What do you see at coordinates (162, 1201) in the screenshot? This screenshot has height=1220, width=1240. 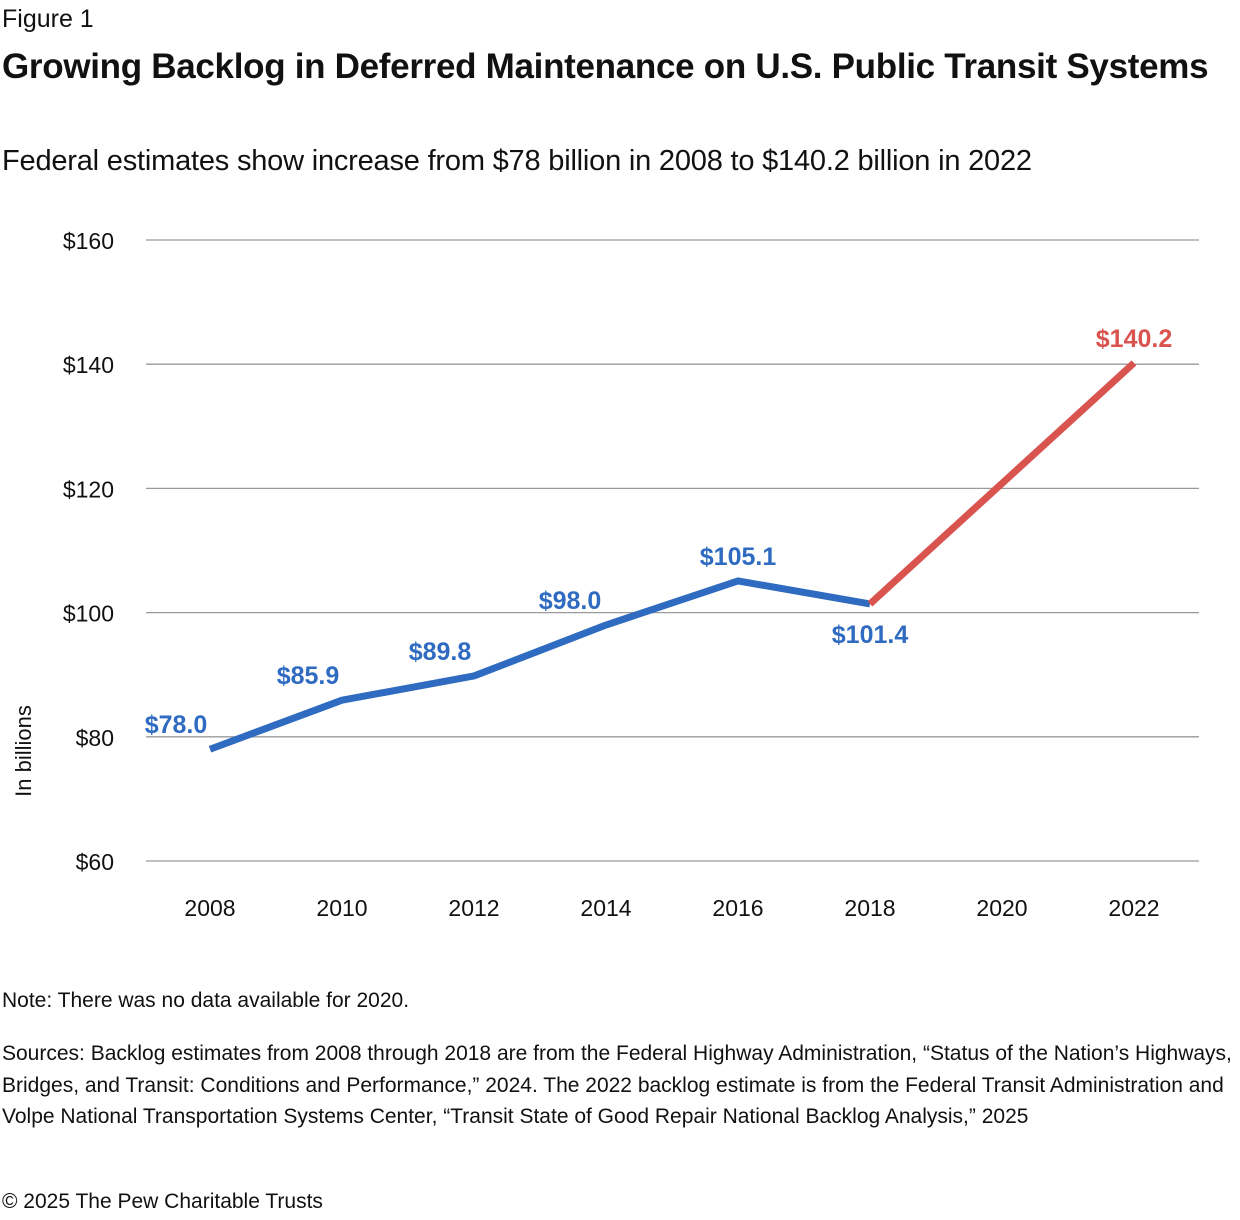 I see `copyright: © 2025 The Pew Charitable Trusts` at bounding box center [162, 1201].